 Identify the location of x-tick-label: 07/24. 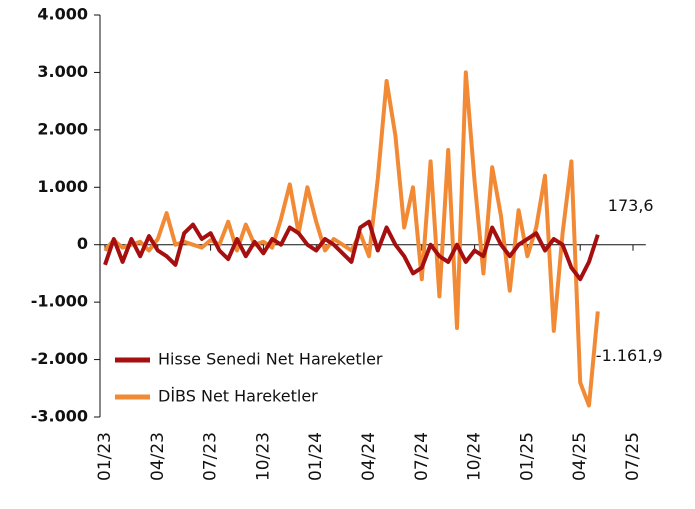
(422, 456).